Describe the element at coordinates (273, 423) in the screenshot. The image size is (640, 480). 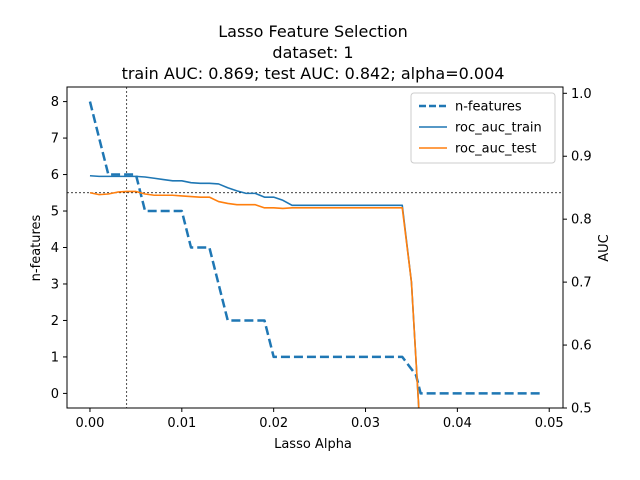
I see `x-tick-label: 0.02` at that location.